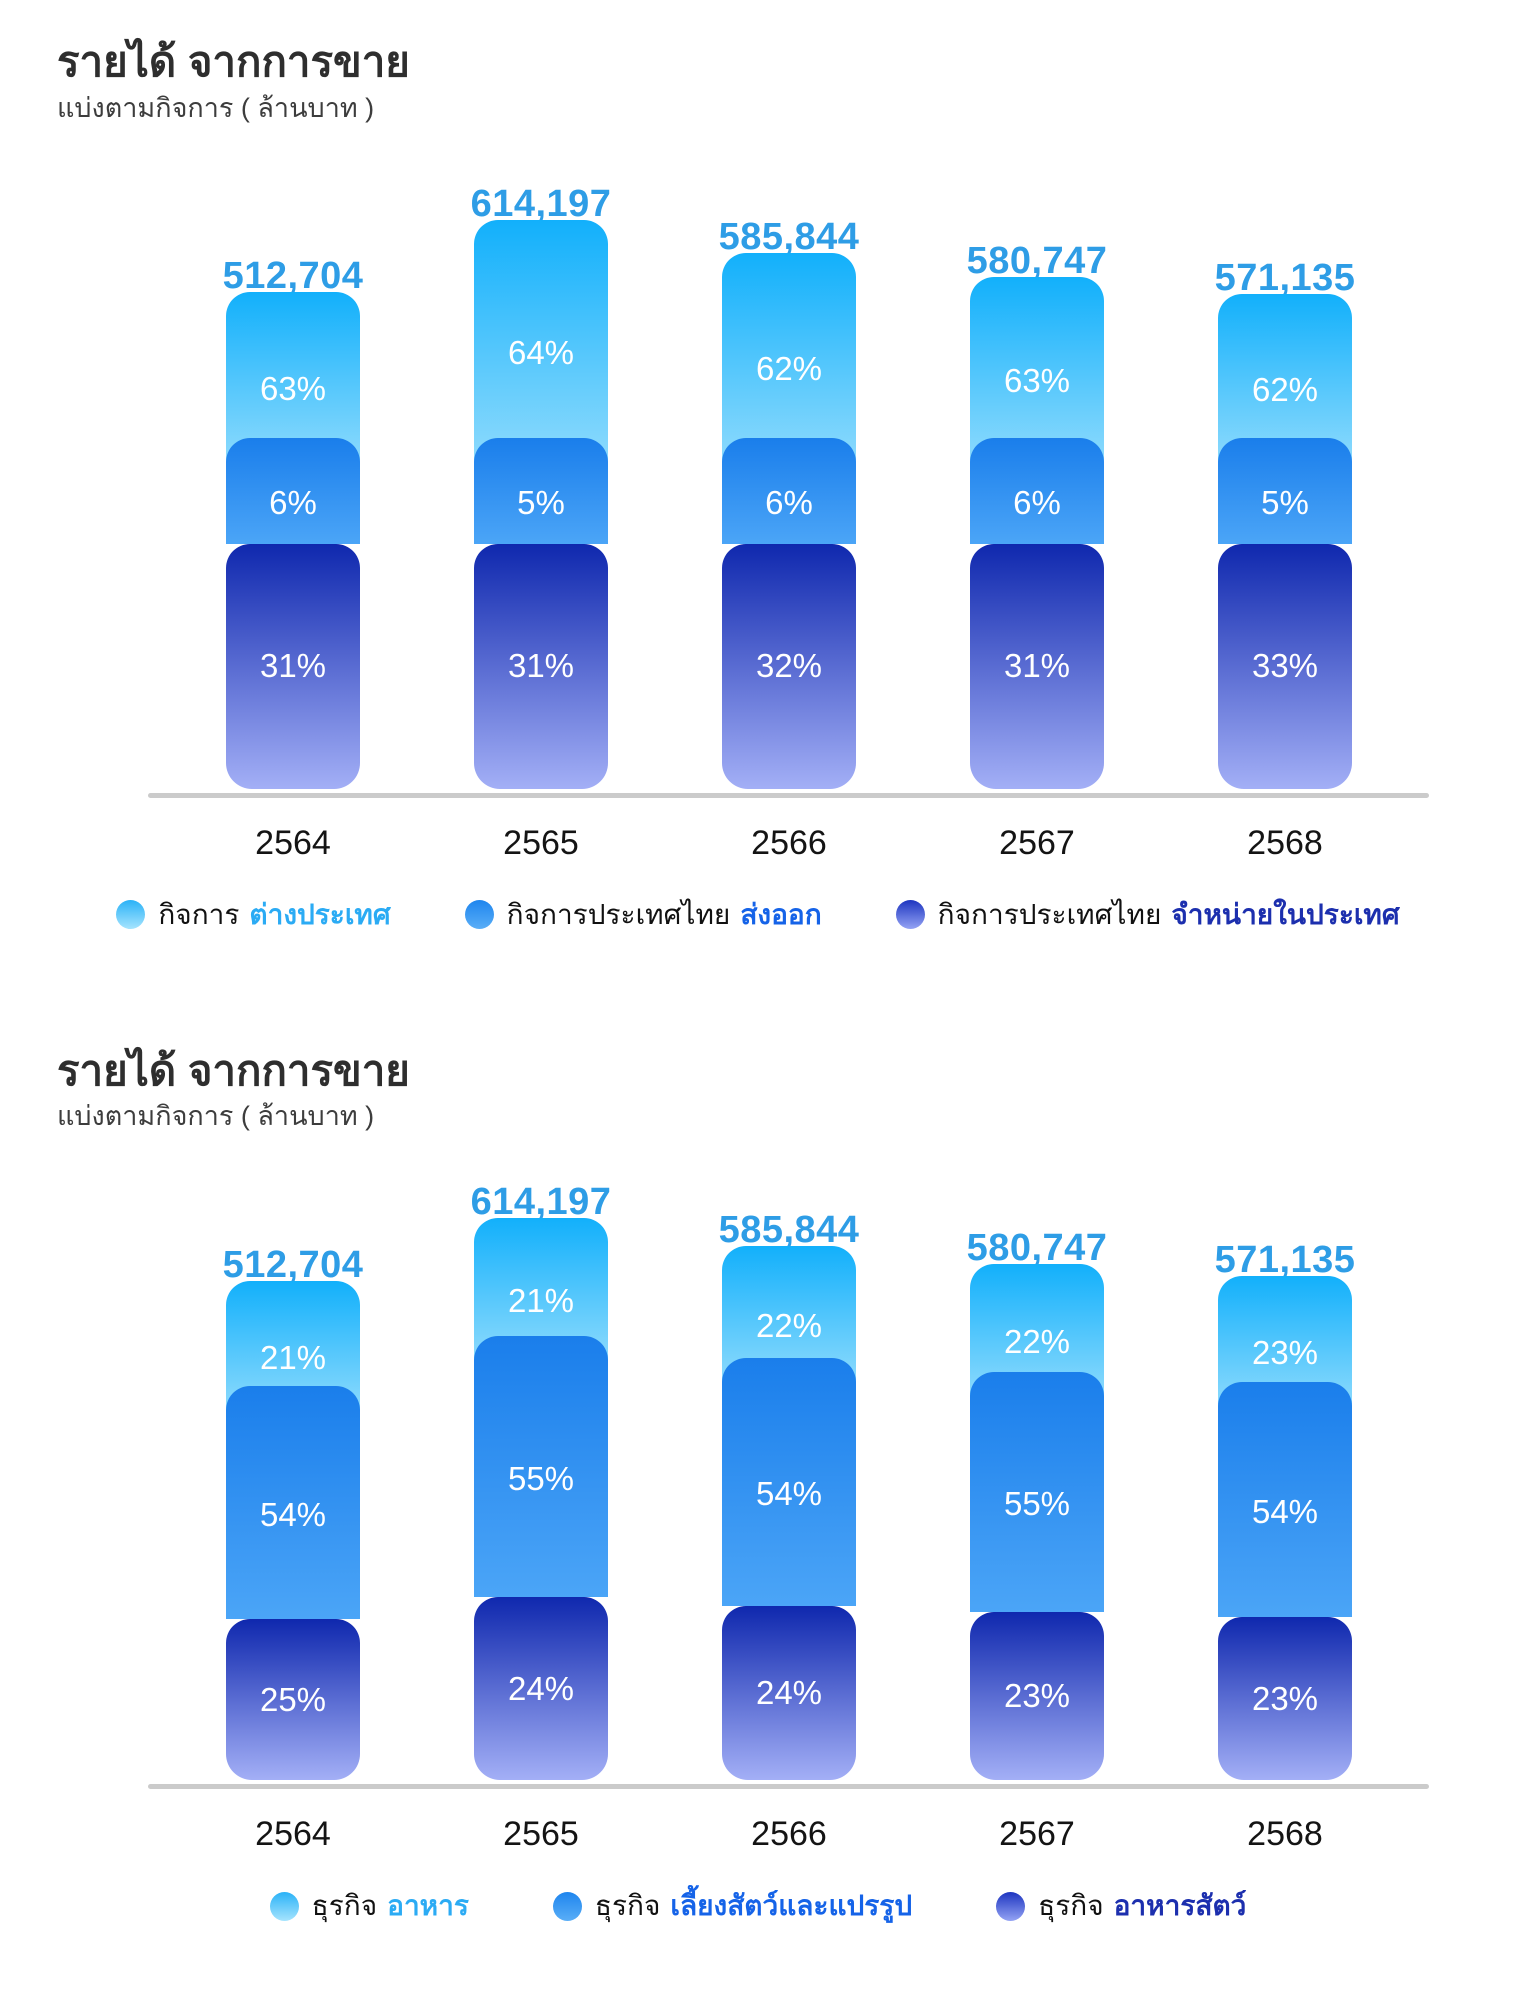 Image resolution: width=1516 pixels, height=1997 pixels. What do you see at coordinates (293, 842) in the screenshot?
I see `year-label: 2564` at bounding box center [293, 842].